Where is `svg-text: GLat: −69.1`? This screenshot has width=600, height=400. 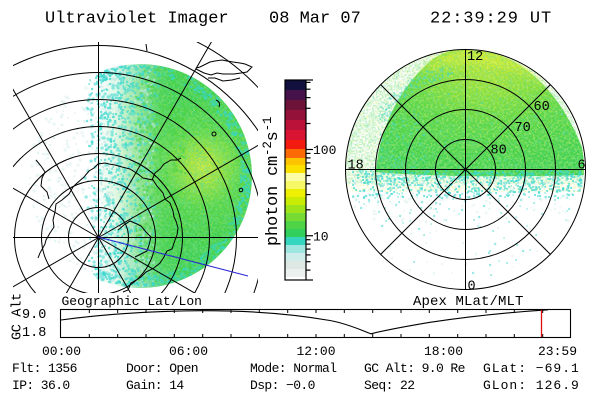 svg-text: GLat: −69.1 is located at coordinates (531, 368).